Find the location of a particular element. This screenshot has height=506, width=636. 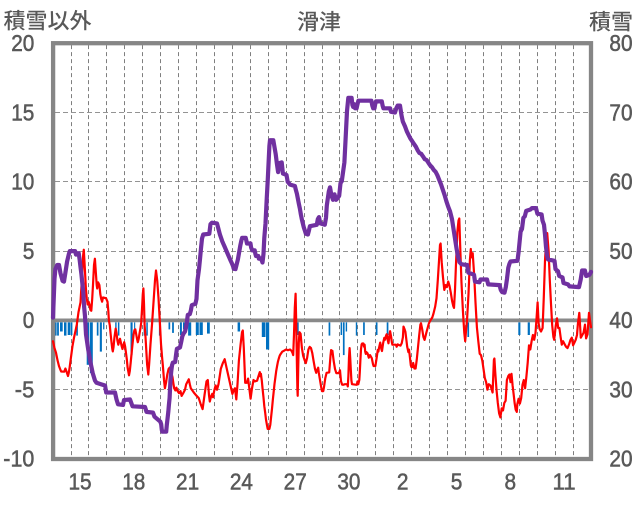

svg-text: -5 is located at coordinates (25, 389).